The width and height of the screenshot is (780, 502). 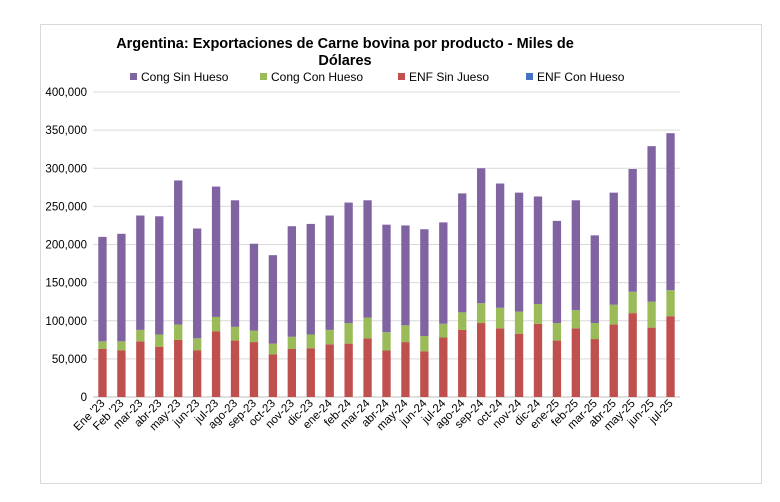 What do you see at coordinates (69, 360) in the screenshot?
I see `y-tick-label: 50,000` at bounding box center [69, 360].